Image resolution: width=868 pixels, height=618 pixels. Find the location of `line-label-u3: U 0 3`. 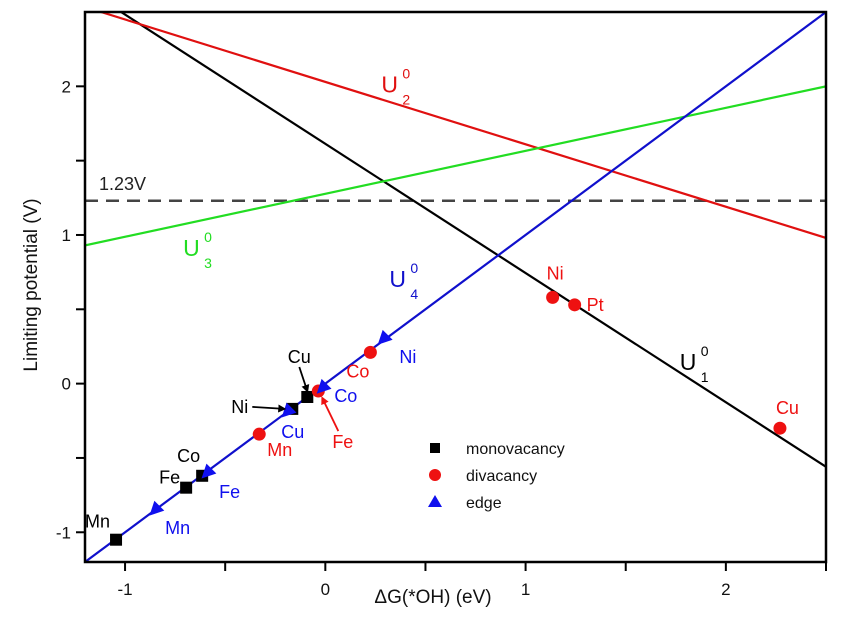

line-label-u3: U 0 3 is located at coordinates (197, 250).